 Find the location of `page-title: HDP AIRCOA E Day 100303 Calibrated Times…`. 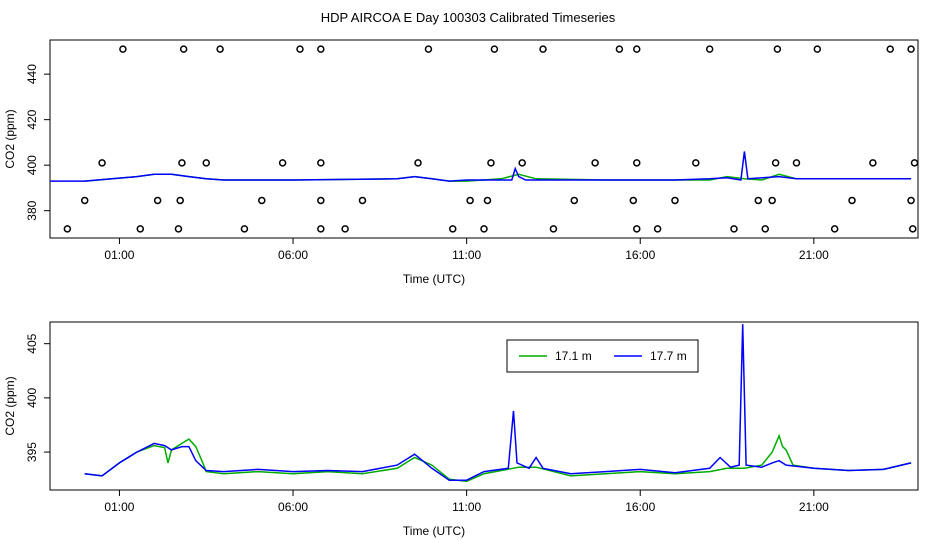

page-title: HDP AIRCOA E Day 100303 Calibrated Times… is located at coordinates (468, 17).